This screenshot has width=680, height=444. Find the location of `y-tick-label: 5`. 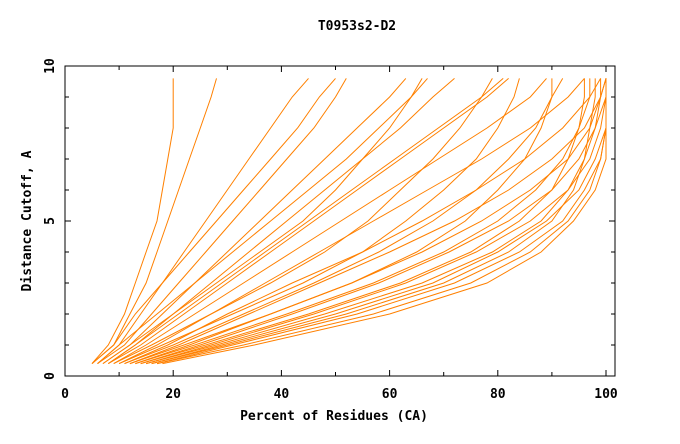

y-tick-label: 5 is located at coordinates (50, 221).